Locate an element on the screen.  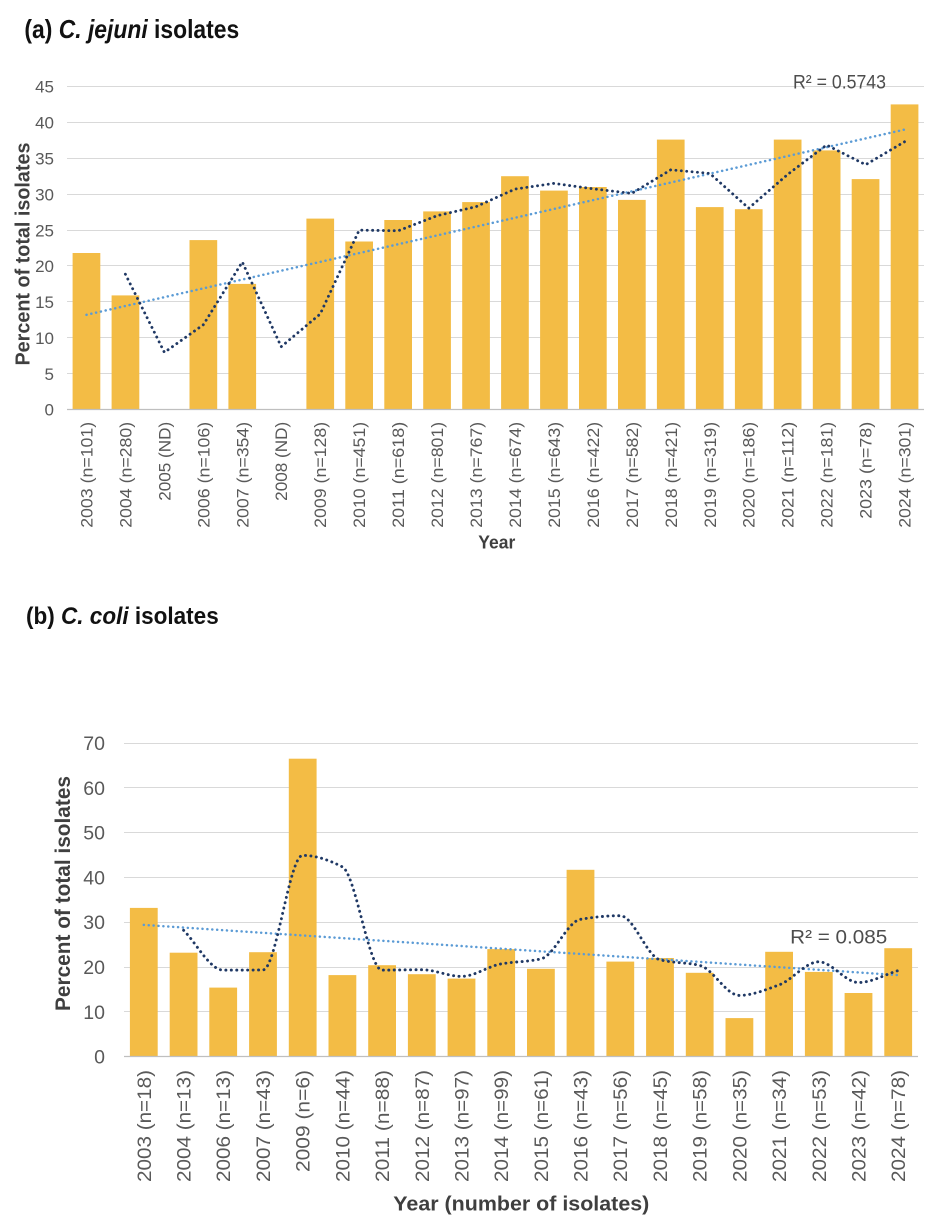
svg-text: 2020 (n=35) is located at coordinates (740, 1126).